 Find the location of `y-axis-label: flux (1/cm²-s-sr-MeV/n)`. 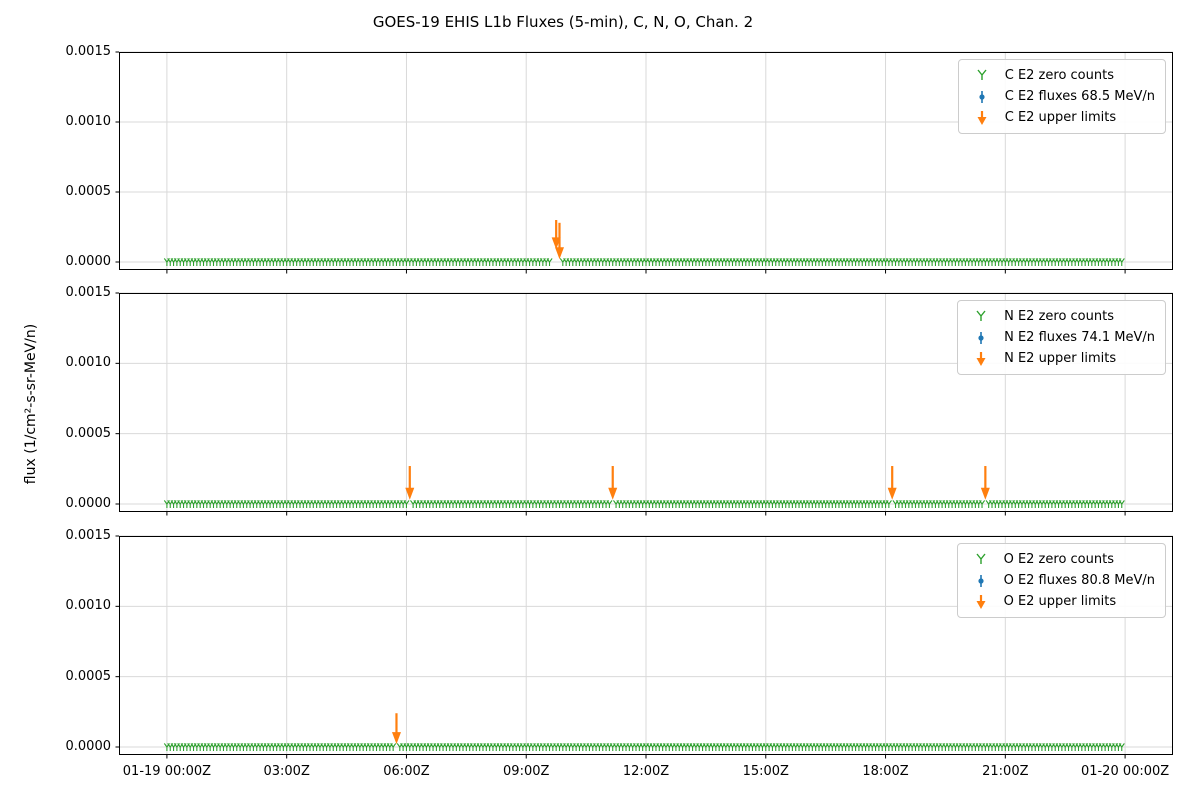

y-axis-label: flux (1/cm²-s-sr-MeV/n) is located at coordinates (31, 404).